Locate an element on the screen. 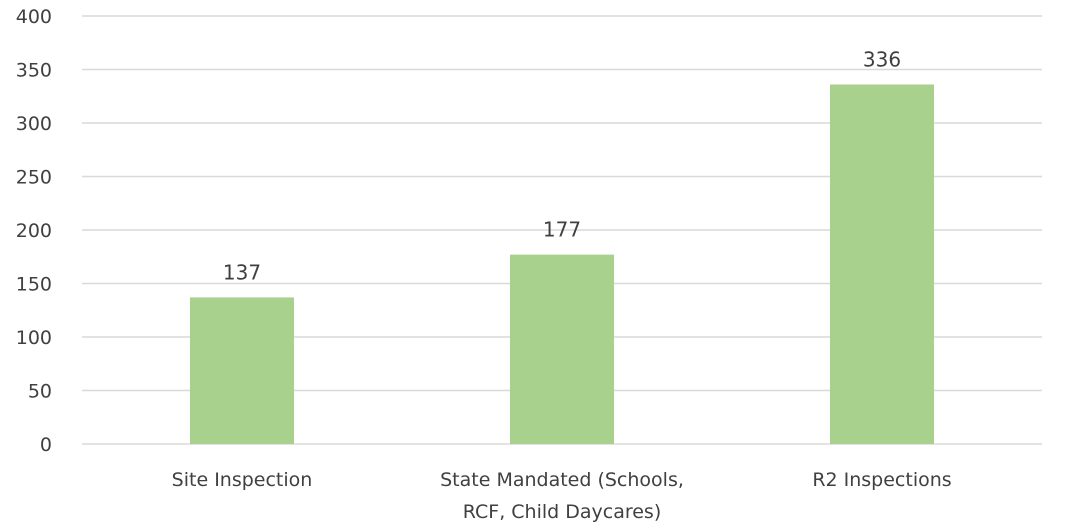  y-tick-label: 50 is located at coordinates (40, 392).